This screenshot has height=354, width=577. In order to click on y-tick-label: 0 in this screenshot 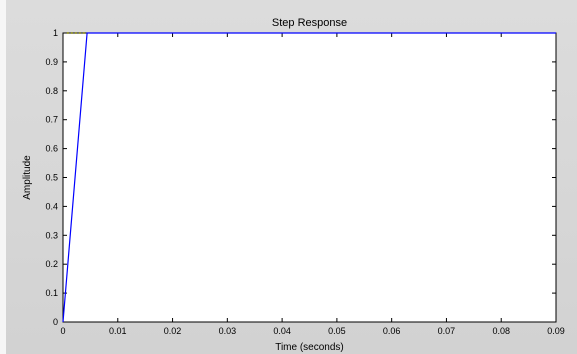, I will do `click(55, 322)`.